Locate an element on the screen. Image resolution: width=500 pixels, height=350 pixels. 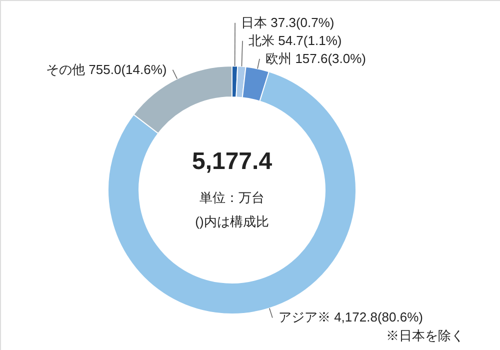
text: ()内は構成比 is located at coordinates (232, 221).